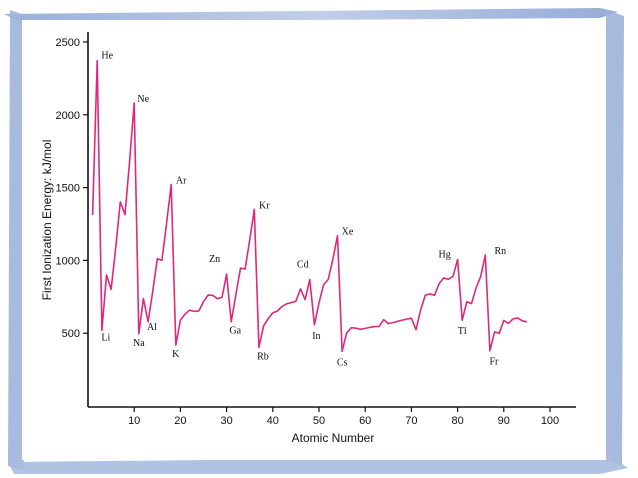  I want to click on x-tick-label: 70, so click(411, 421).